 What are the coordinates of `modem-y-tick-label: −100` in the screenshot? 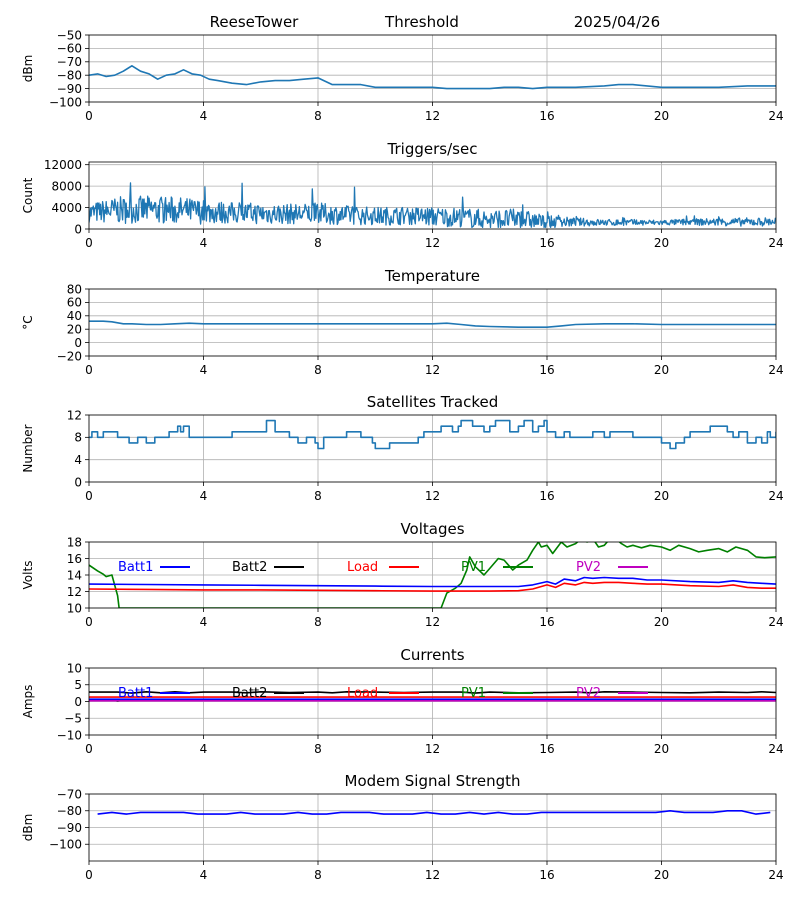 It's located at (65, 845).